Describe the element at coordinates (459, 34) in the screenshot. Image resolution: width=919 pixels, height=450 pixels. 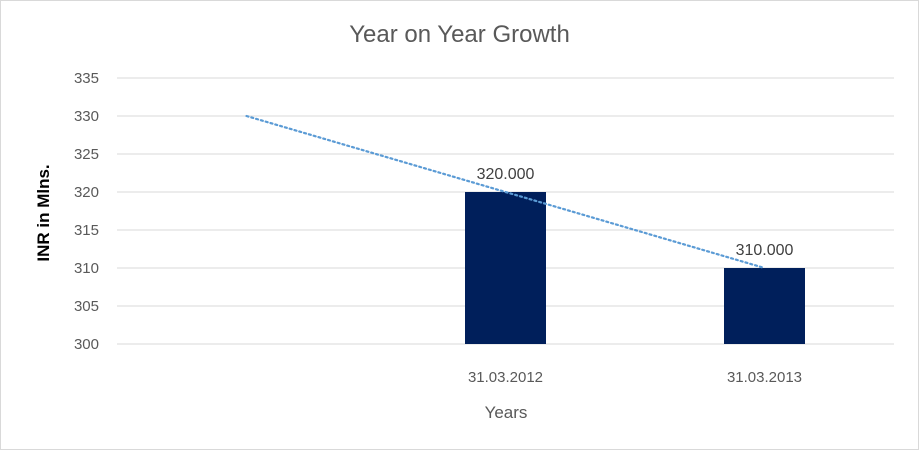
I see `chart-title: Year on Year Growth` at that location.